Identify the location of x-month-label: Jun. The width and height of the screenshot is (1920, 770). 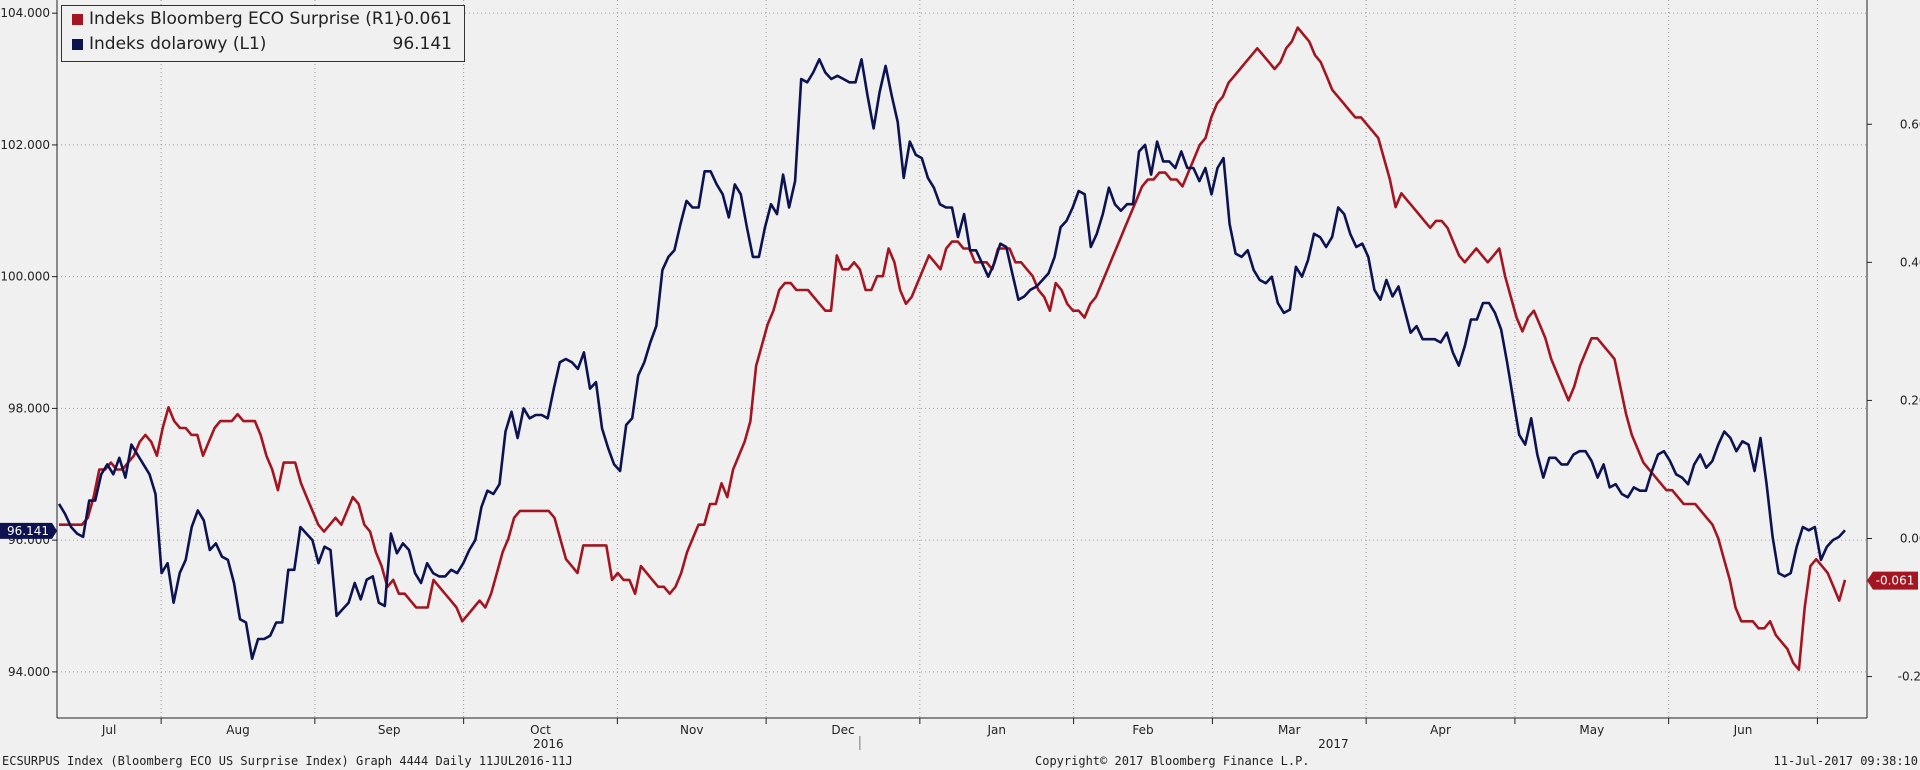
(1743, 730).